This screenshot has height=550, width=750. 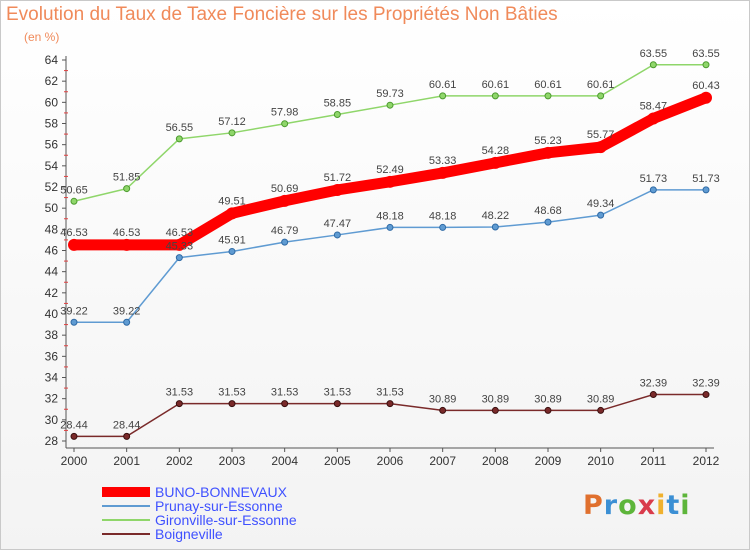 What do you see at coordinates (52, 145) in the screenshot?
I see `y-tick-label: 56` at bounding box center [52, 145].